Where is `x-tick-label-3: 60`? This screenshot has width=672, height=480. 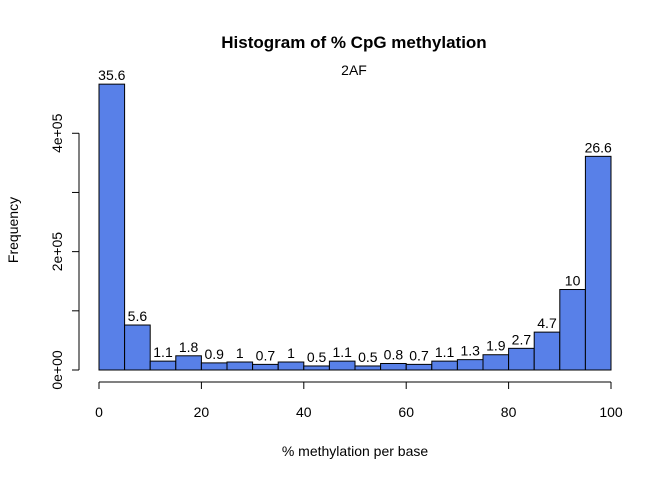 x-tick-label-3: 60 is located at coordinates (406, 412).